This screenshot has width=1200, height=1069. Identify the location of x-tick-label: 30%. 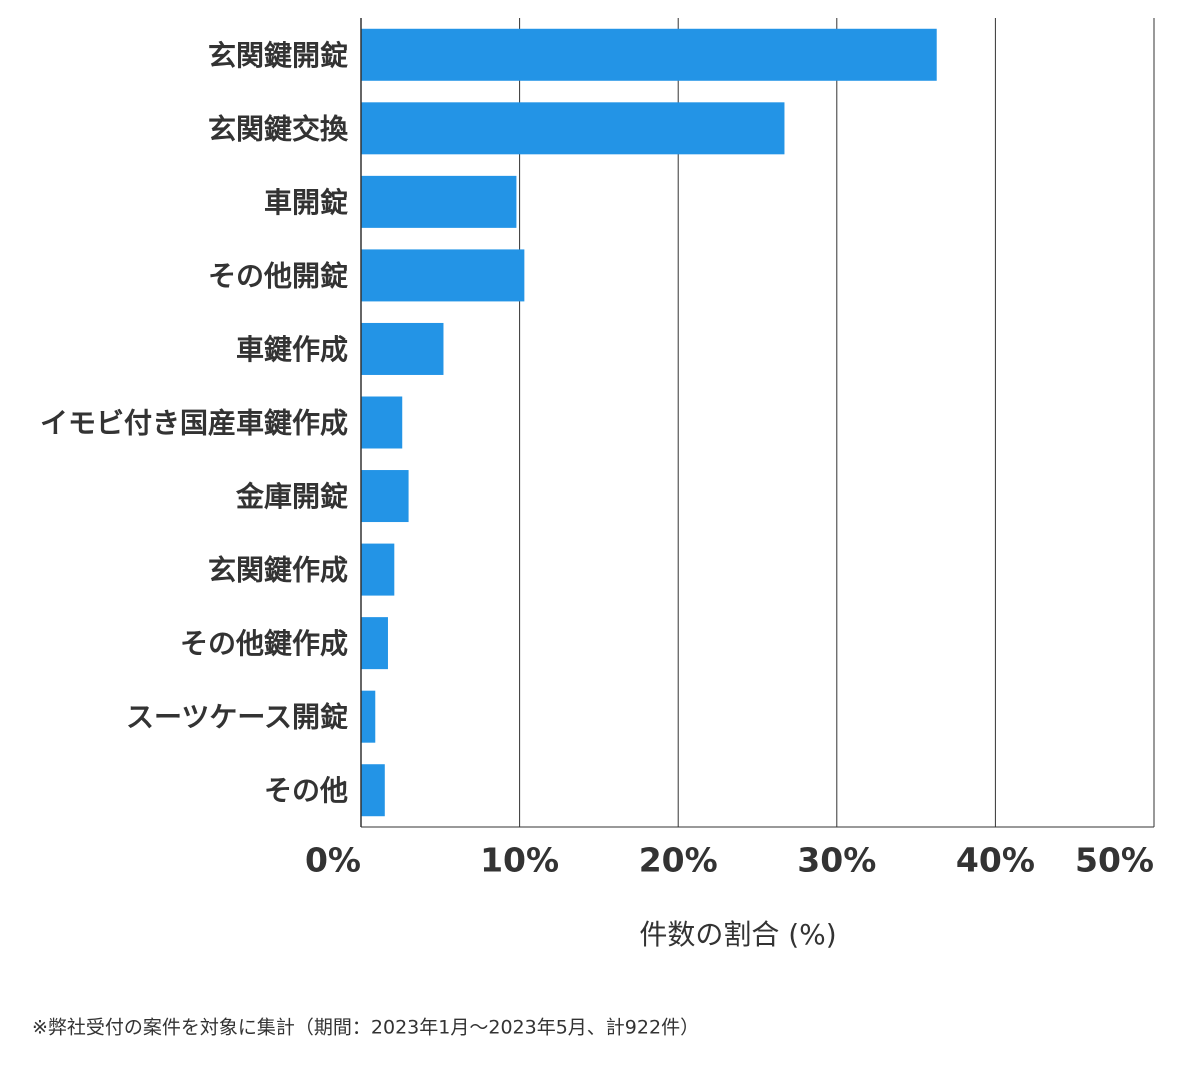
(836, 860).